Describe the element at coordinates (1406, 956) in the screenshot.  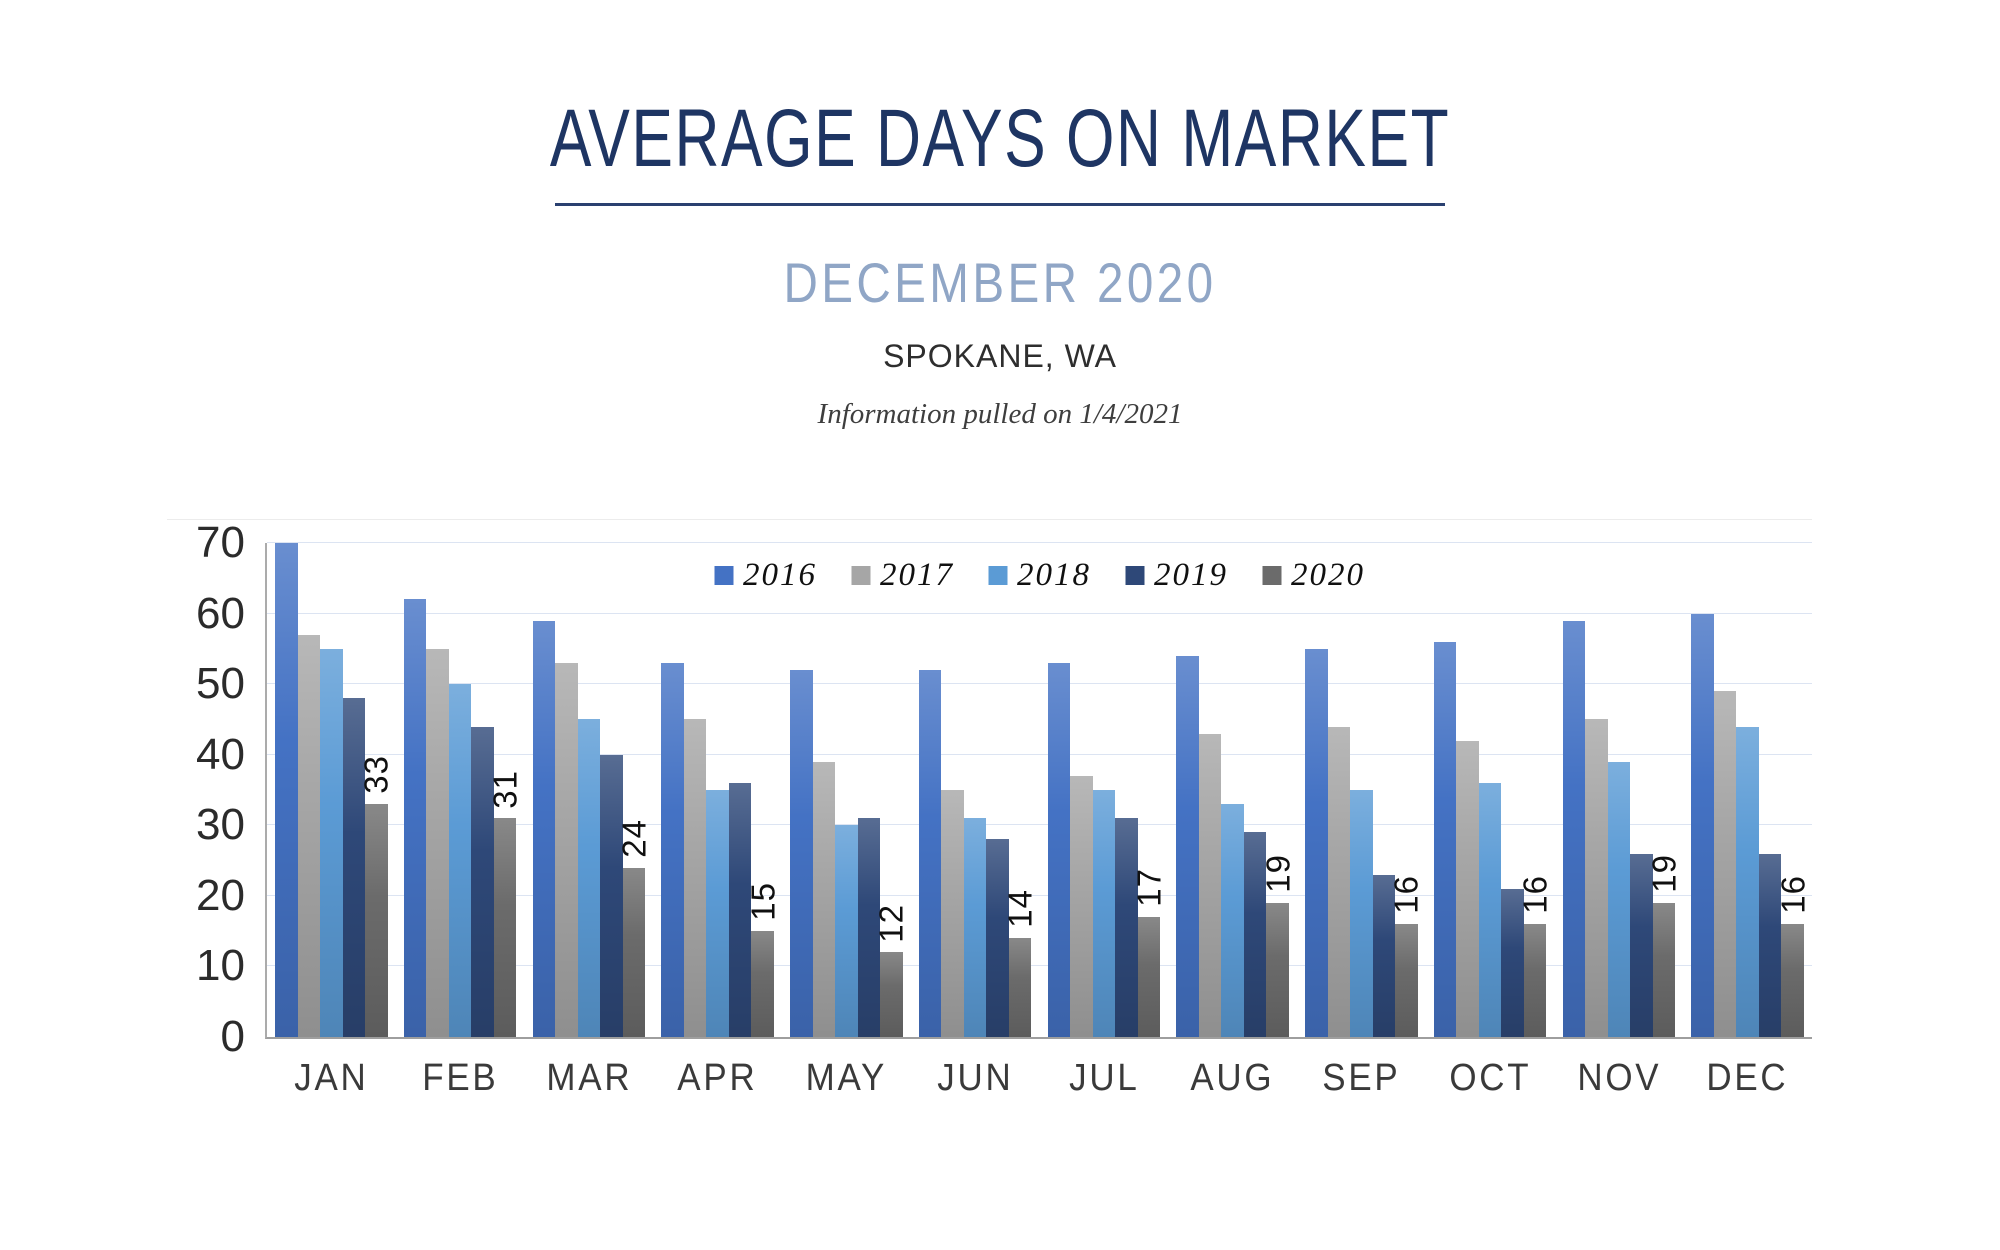
I see `bar-2020-sep: 16` at that location.